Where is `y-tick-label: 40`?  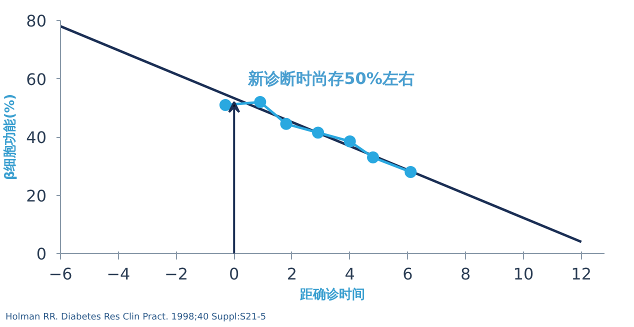
y-tick-label: 40 is located at coordinates (36, 137).